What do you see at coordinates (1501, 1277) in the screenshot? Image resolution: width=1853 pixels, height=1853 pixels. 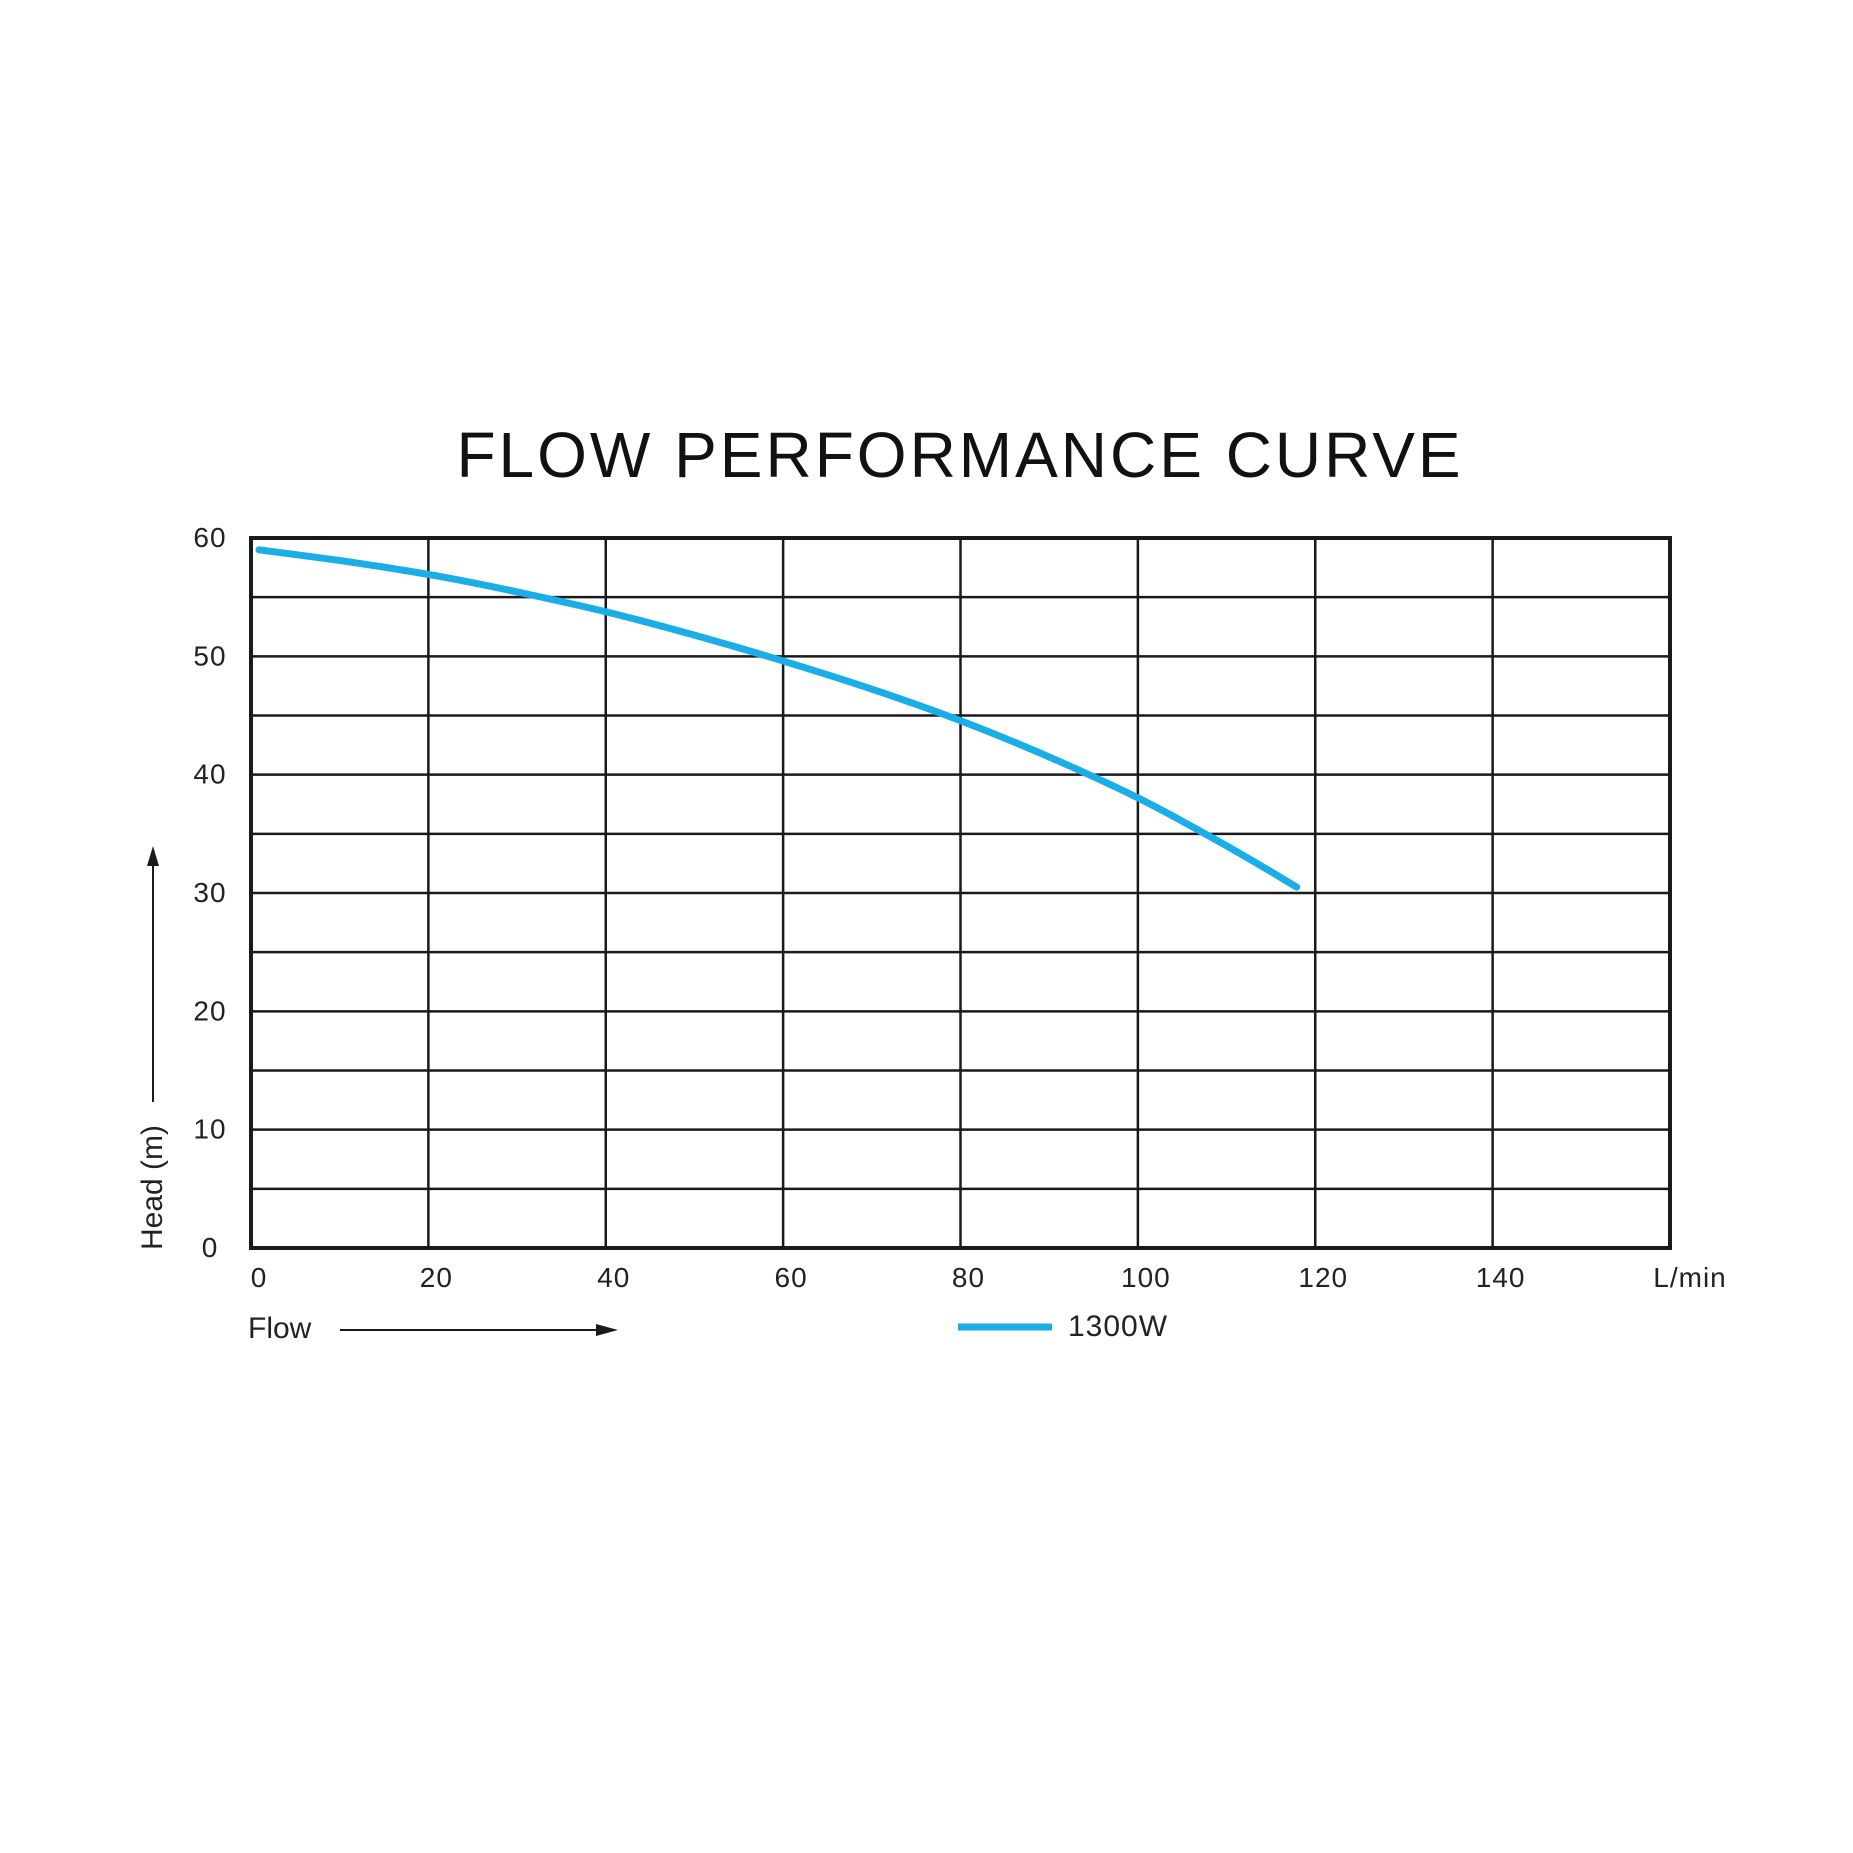 I see `x-tick-label: 140` at bounding box center [1501, 1277].